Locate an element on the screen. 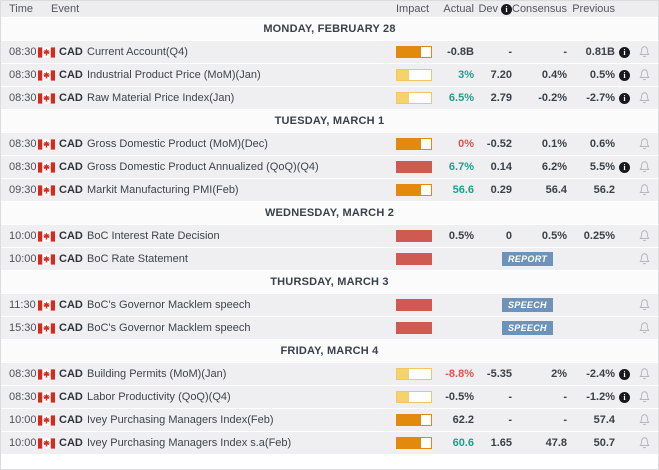 This screenshot has width=659, height=470. actual-value: 6.5% is located at coordinates (461, 98).